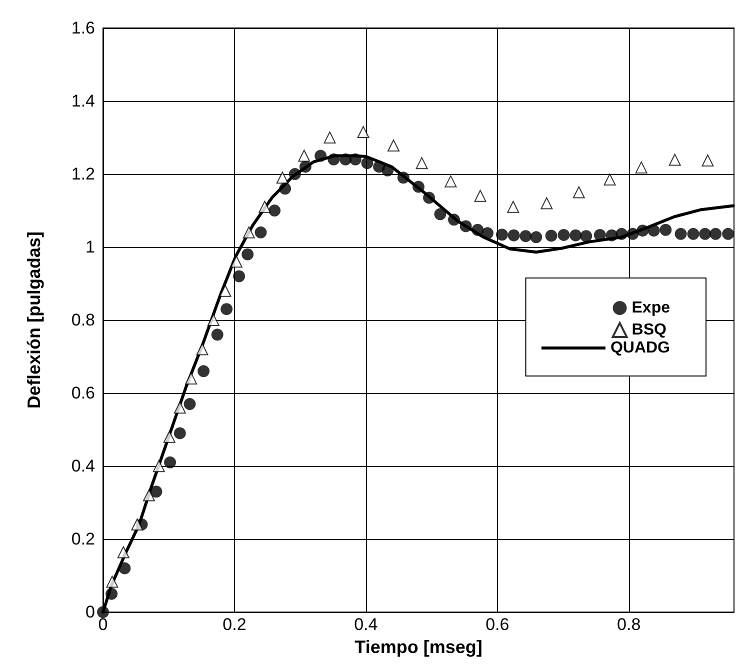  What do you see at coordinates (83, 539) in the screenshot?
I see `y-tick-label: 0.2` at bounding box center [83, 539].